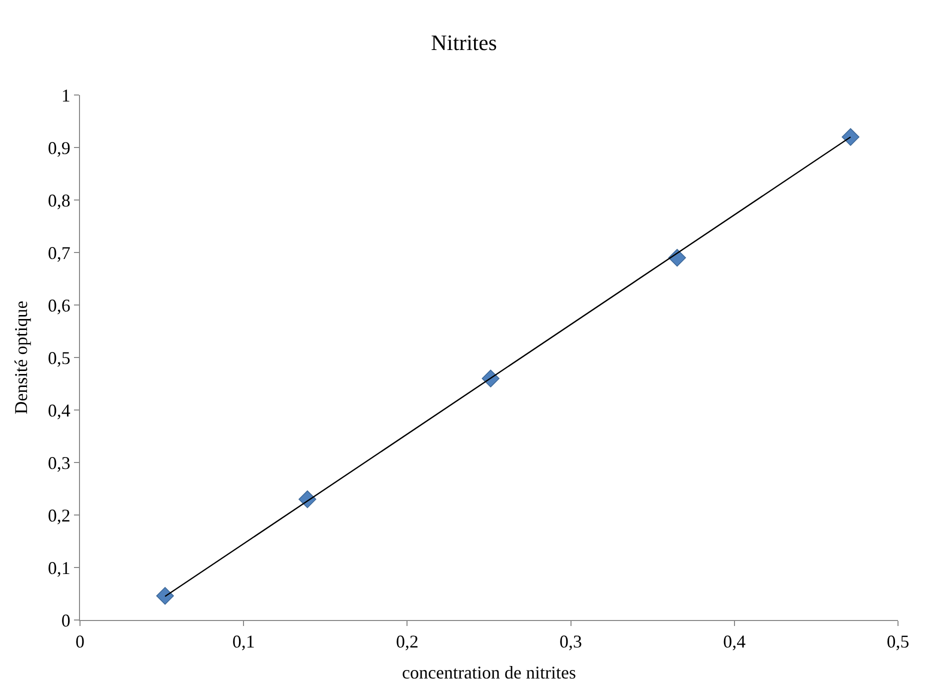 The height and width of the screenshot is (690, 928). I want to click on y-tick-label: 0,3, so click(59, 462).